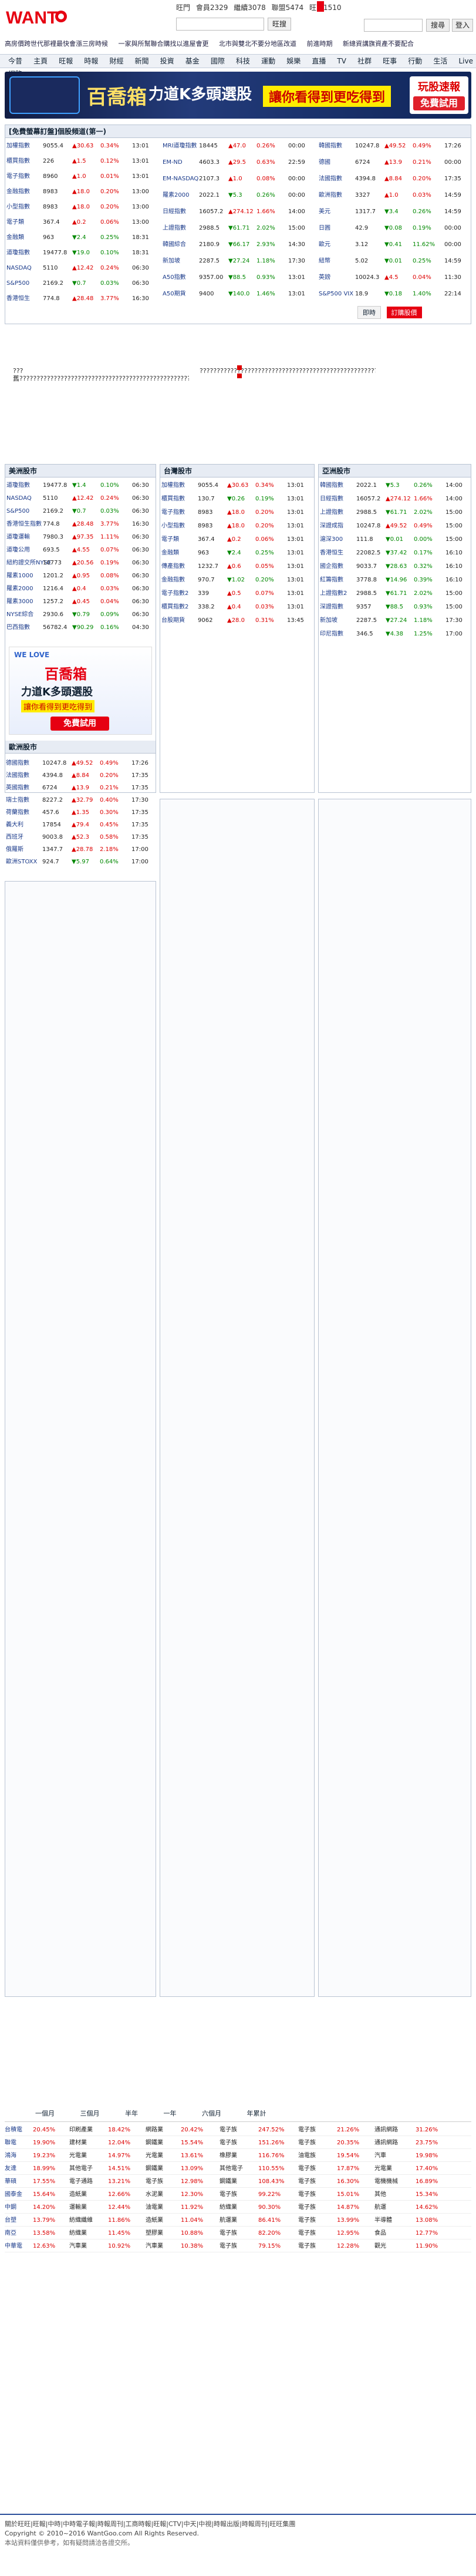 This screenshot has height=2576, width=476. What do you see at coordinates (238, 212) in the screenshot?
I see `quote-row: 日經指數 16057.2 ▲274.12 1.66% 14:00` at bounding box center [238, 212].